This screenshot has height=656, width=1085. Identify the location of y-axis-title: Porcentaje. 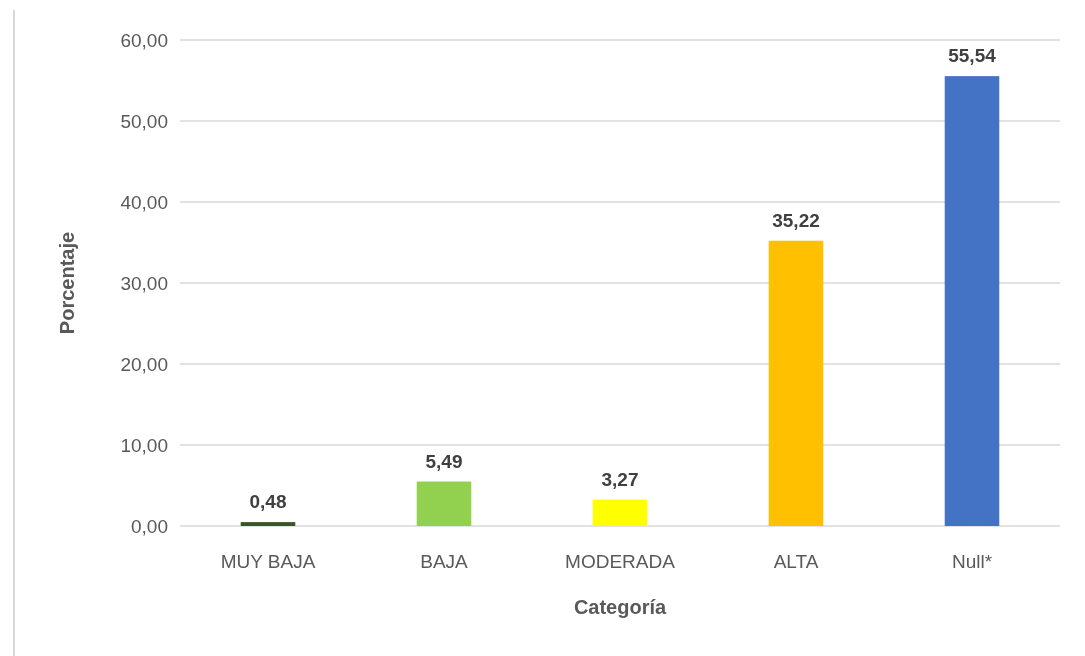
(67, 283).